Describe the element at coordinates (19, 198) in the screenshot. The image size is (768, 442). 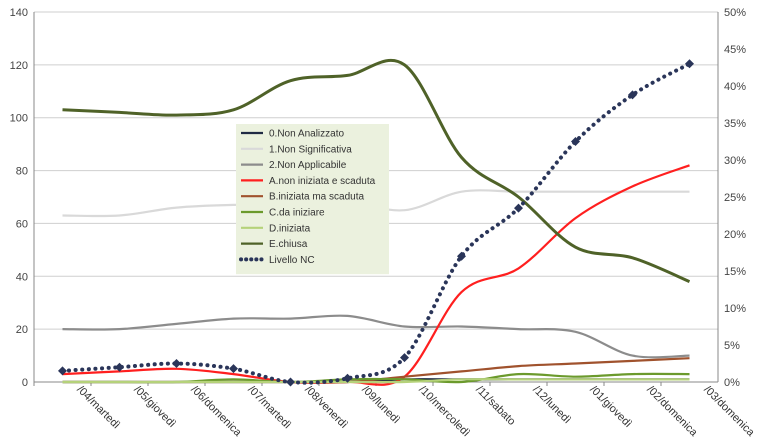
I see `left-axis-ticks: 0 20 40 60 80 100 120 140` at that location.